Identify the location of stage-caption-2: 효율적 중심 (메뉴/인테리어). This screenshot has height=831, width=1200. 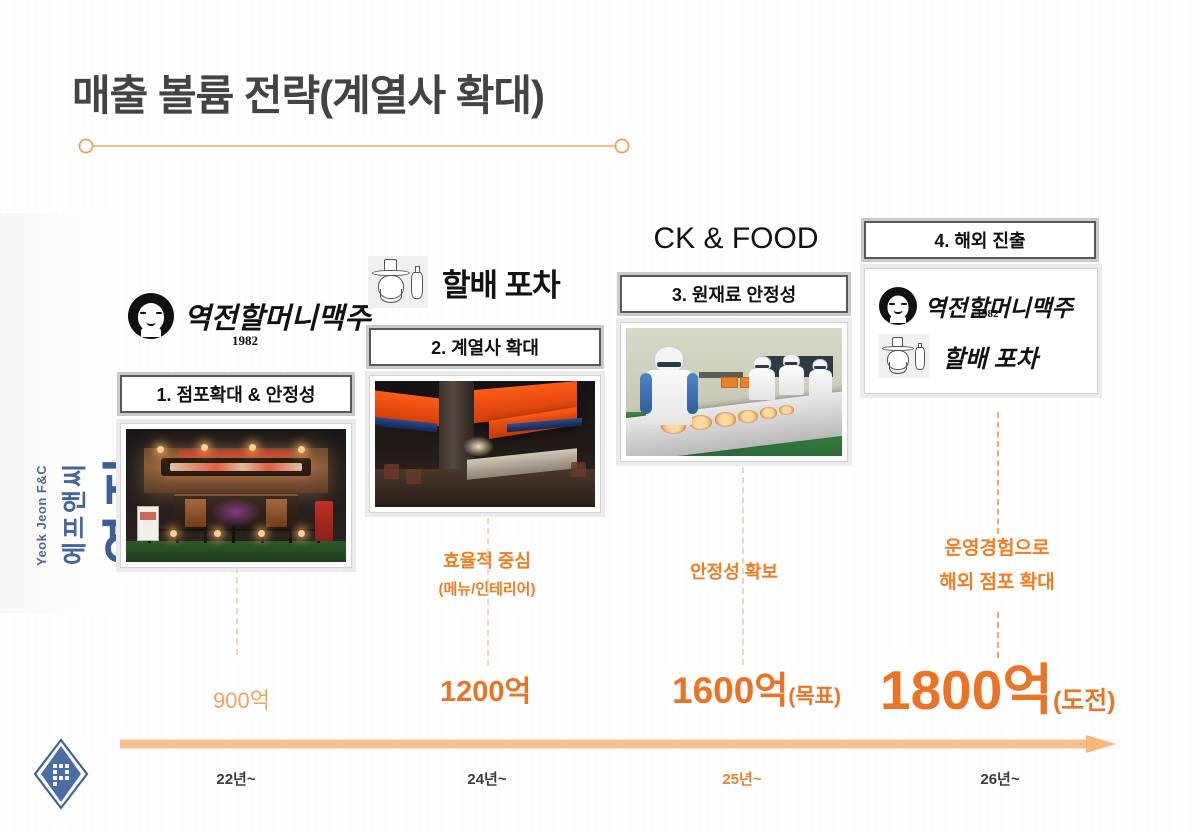
(487, 573).